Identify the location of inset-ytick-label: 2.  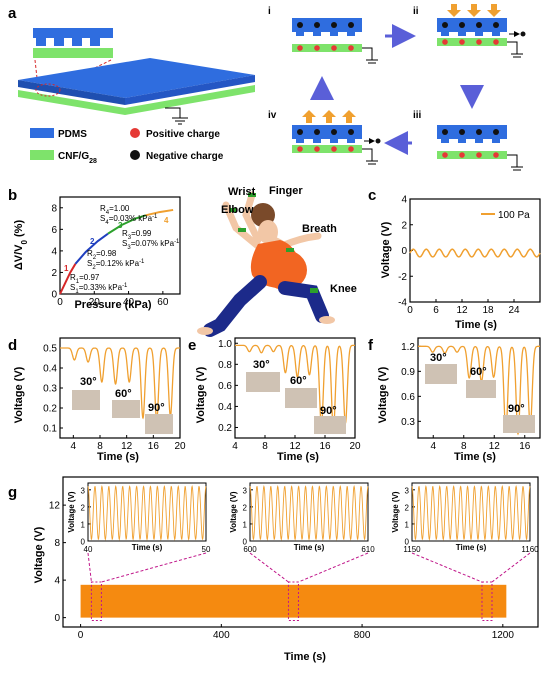
(83, 507).